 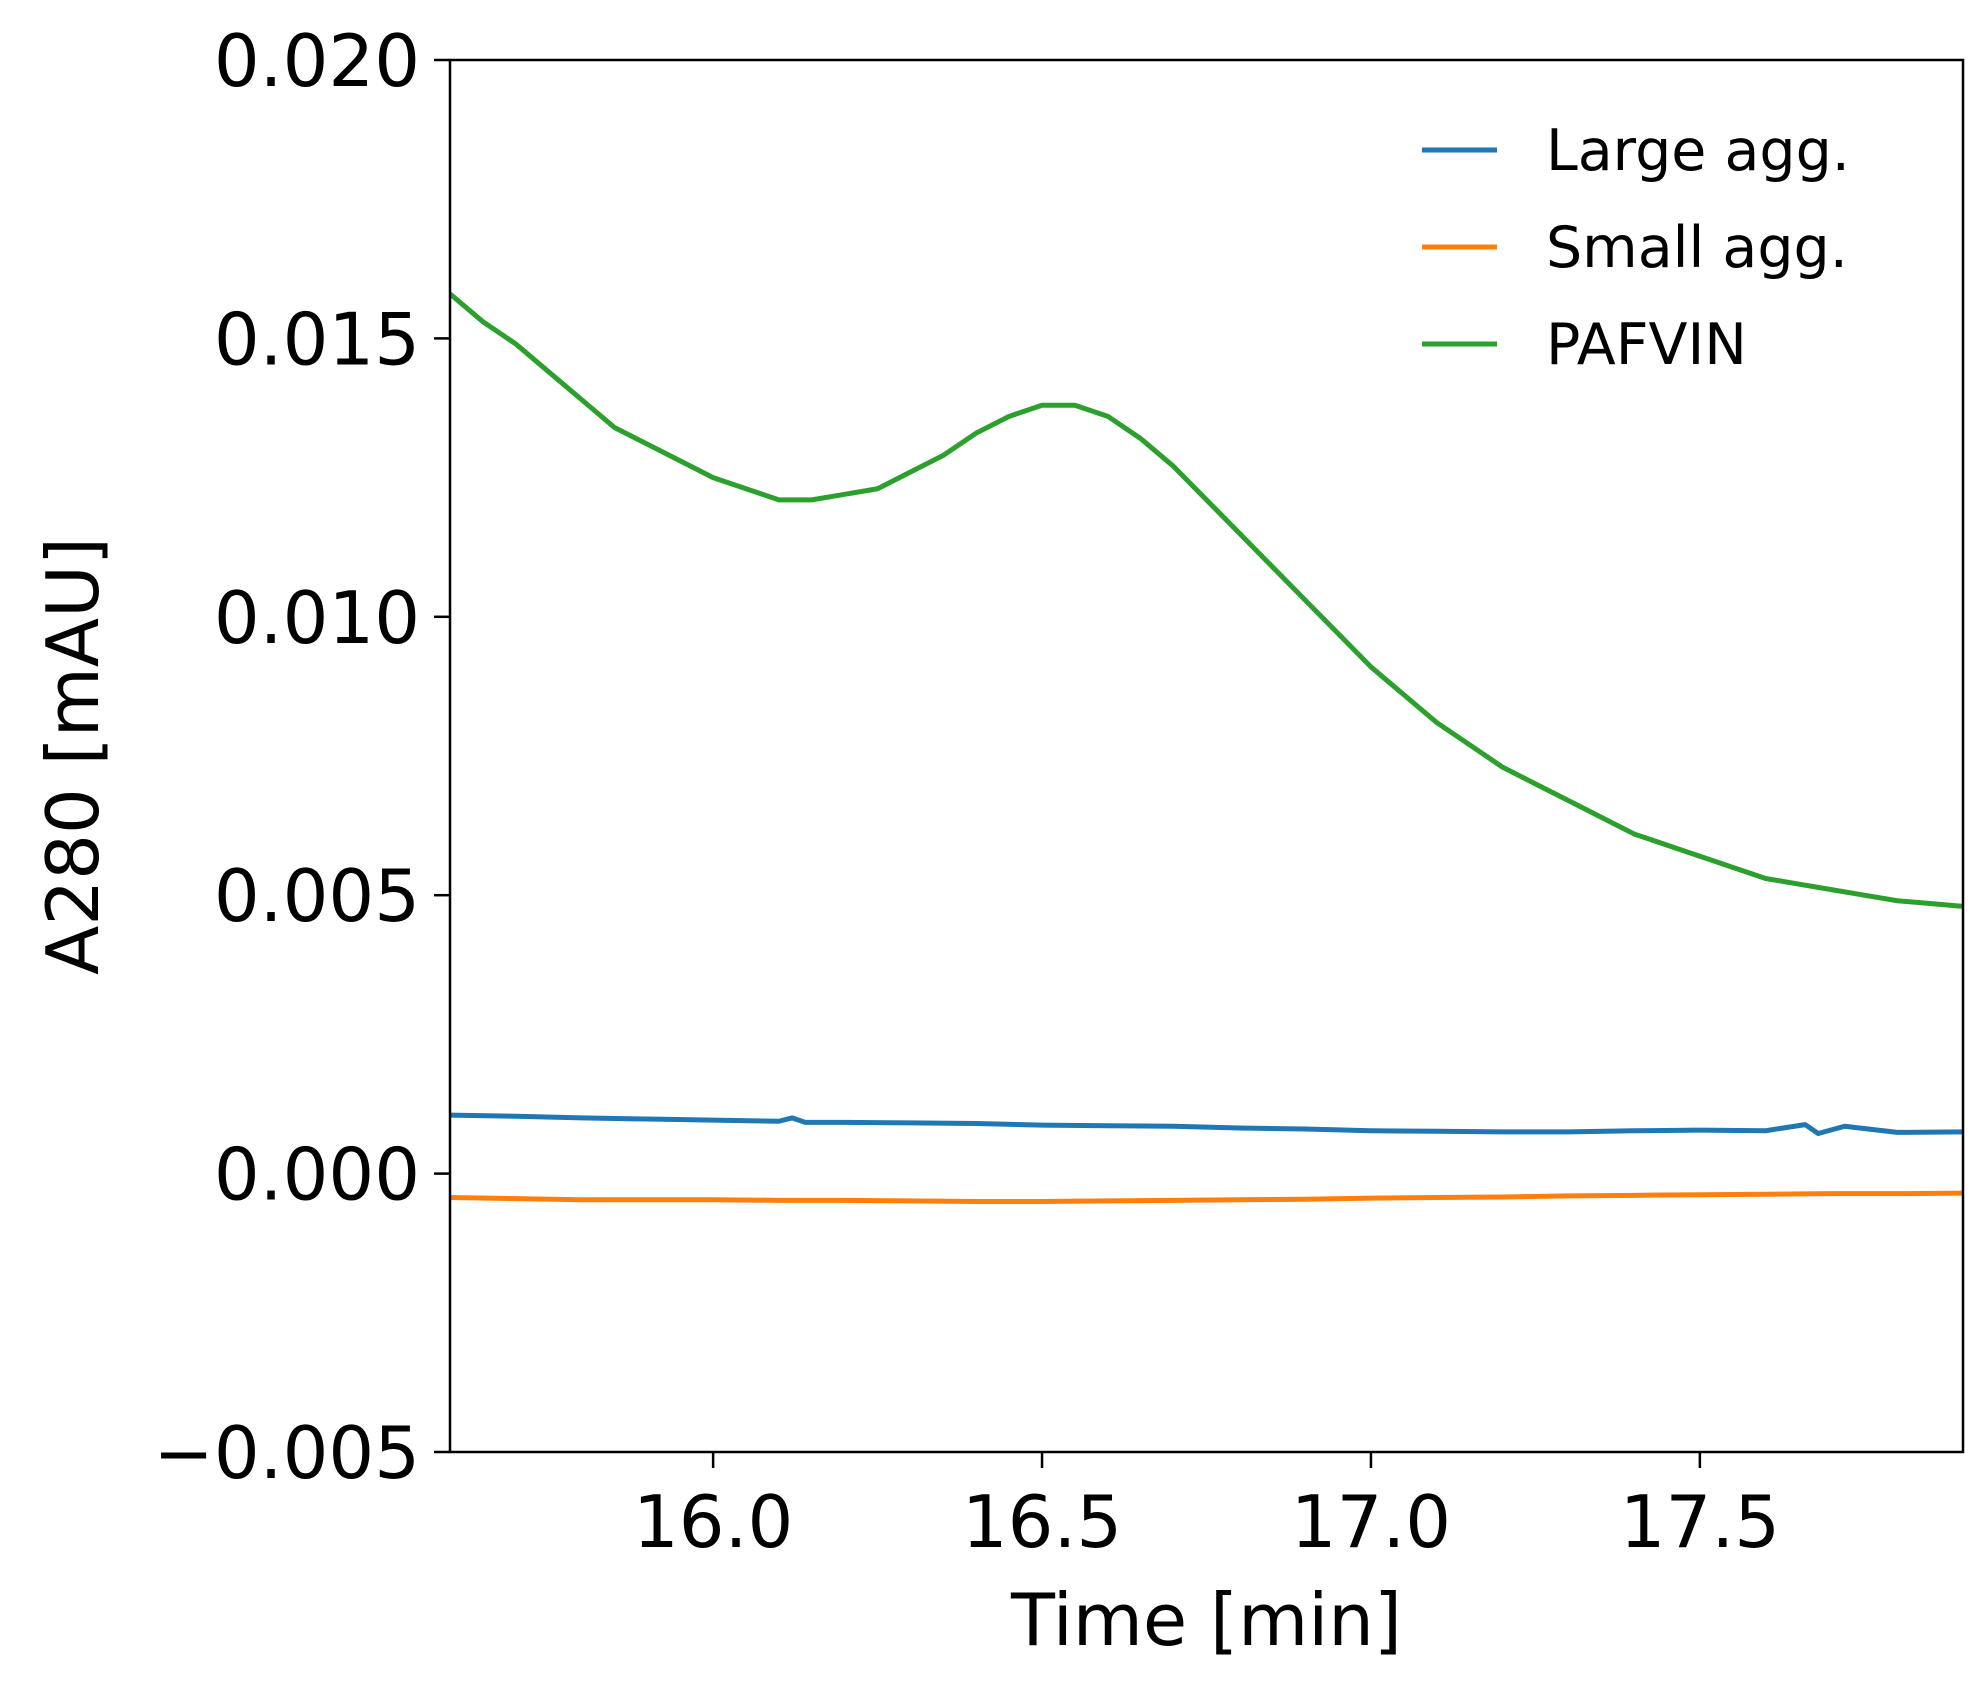 What do you see at coordinates (713, 1522) in the screenshot?
I see `x-tick-label: 16.0` at bounding box center [713, 1522].